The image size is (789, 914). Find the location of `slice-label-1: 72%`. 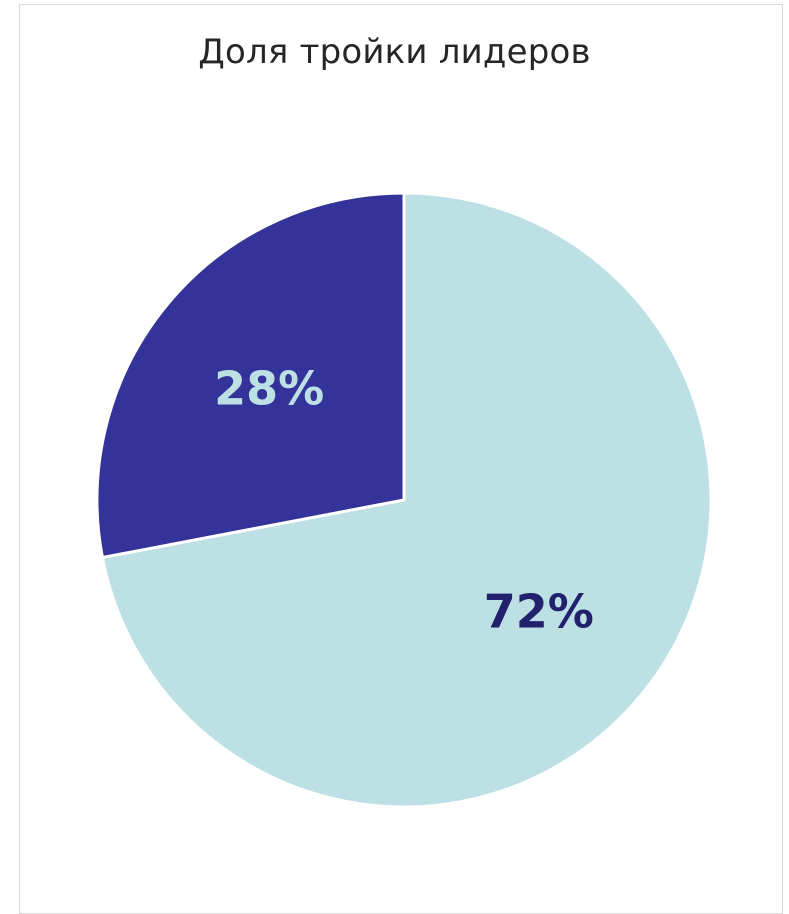

slice-label-1: 72% is located at coordinates (539, 612).